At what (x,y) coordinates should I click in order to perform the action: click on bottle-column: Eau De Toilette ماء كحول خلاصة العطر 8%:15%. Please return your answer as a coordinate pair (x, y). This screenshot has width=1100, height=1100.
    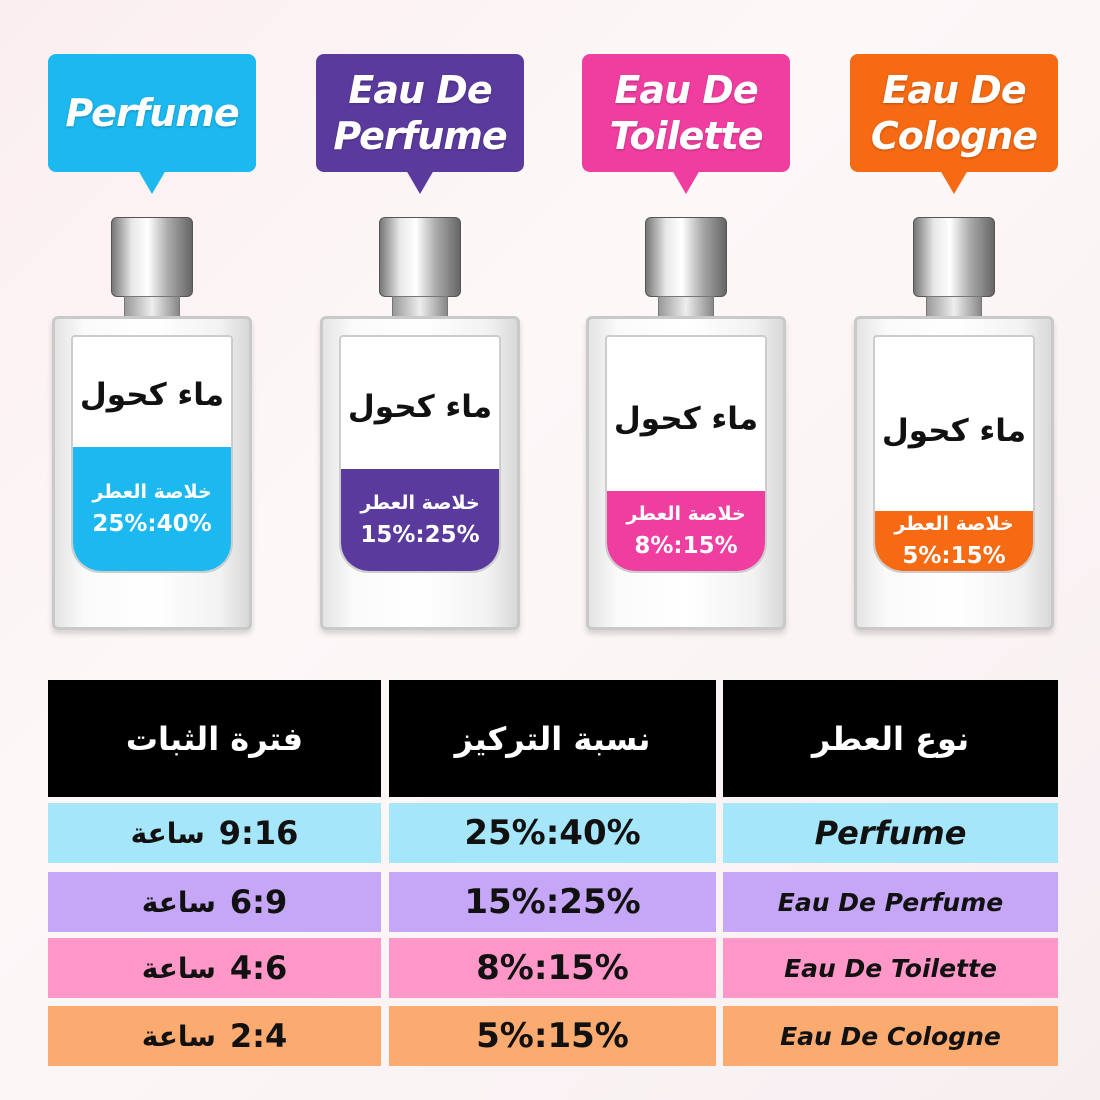
    Looking at the image, I should click on (686, 320).